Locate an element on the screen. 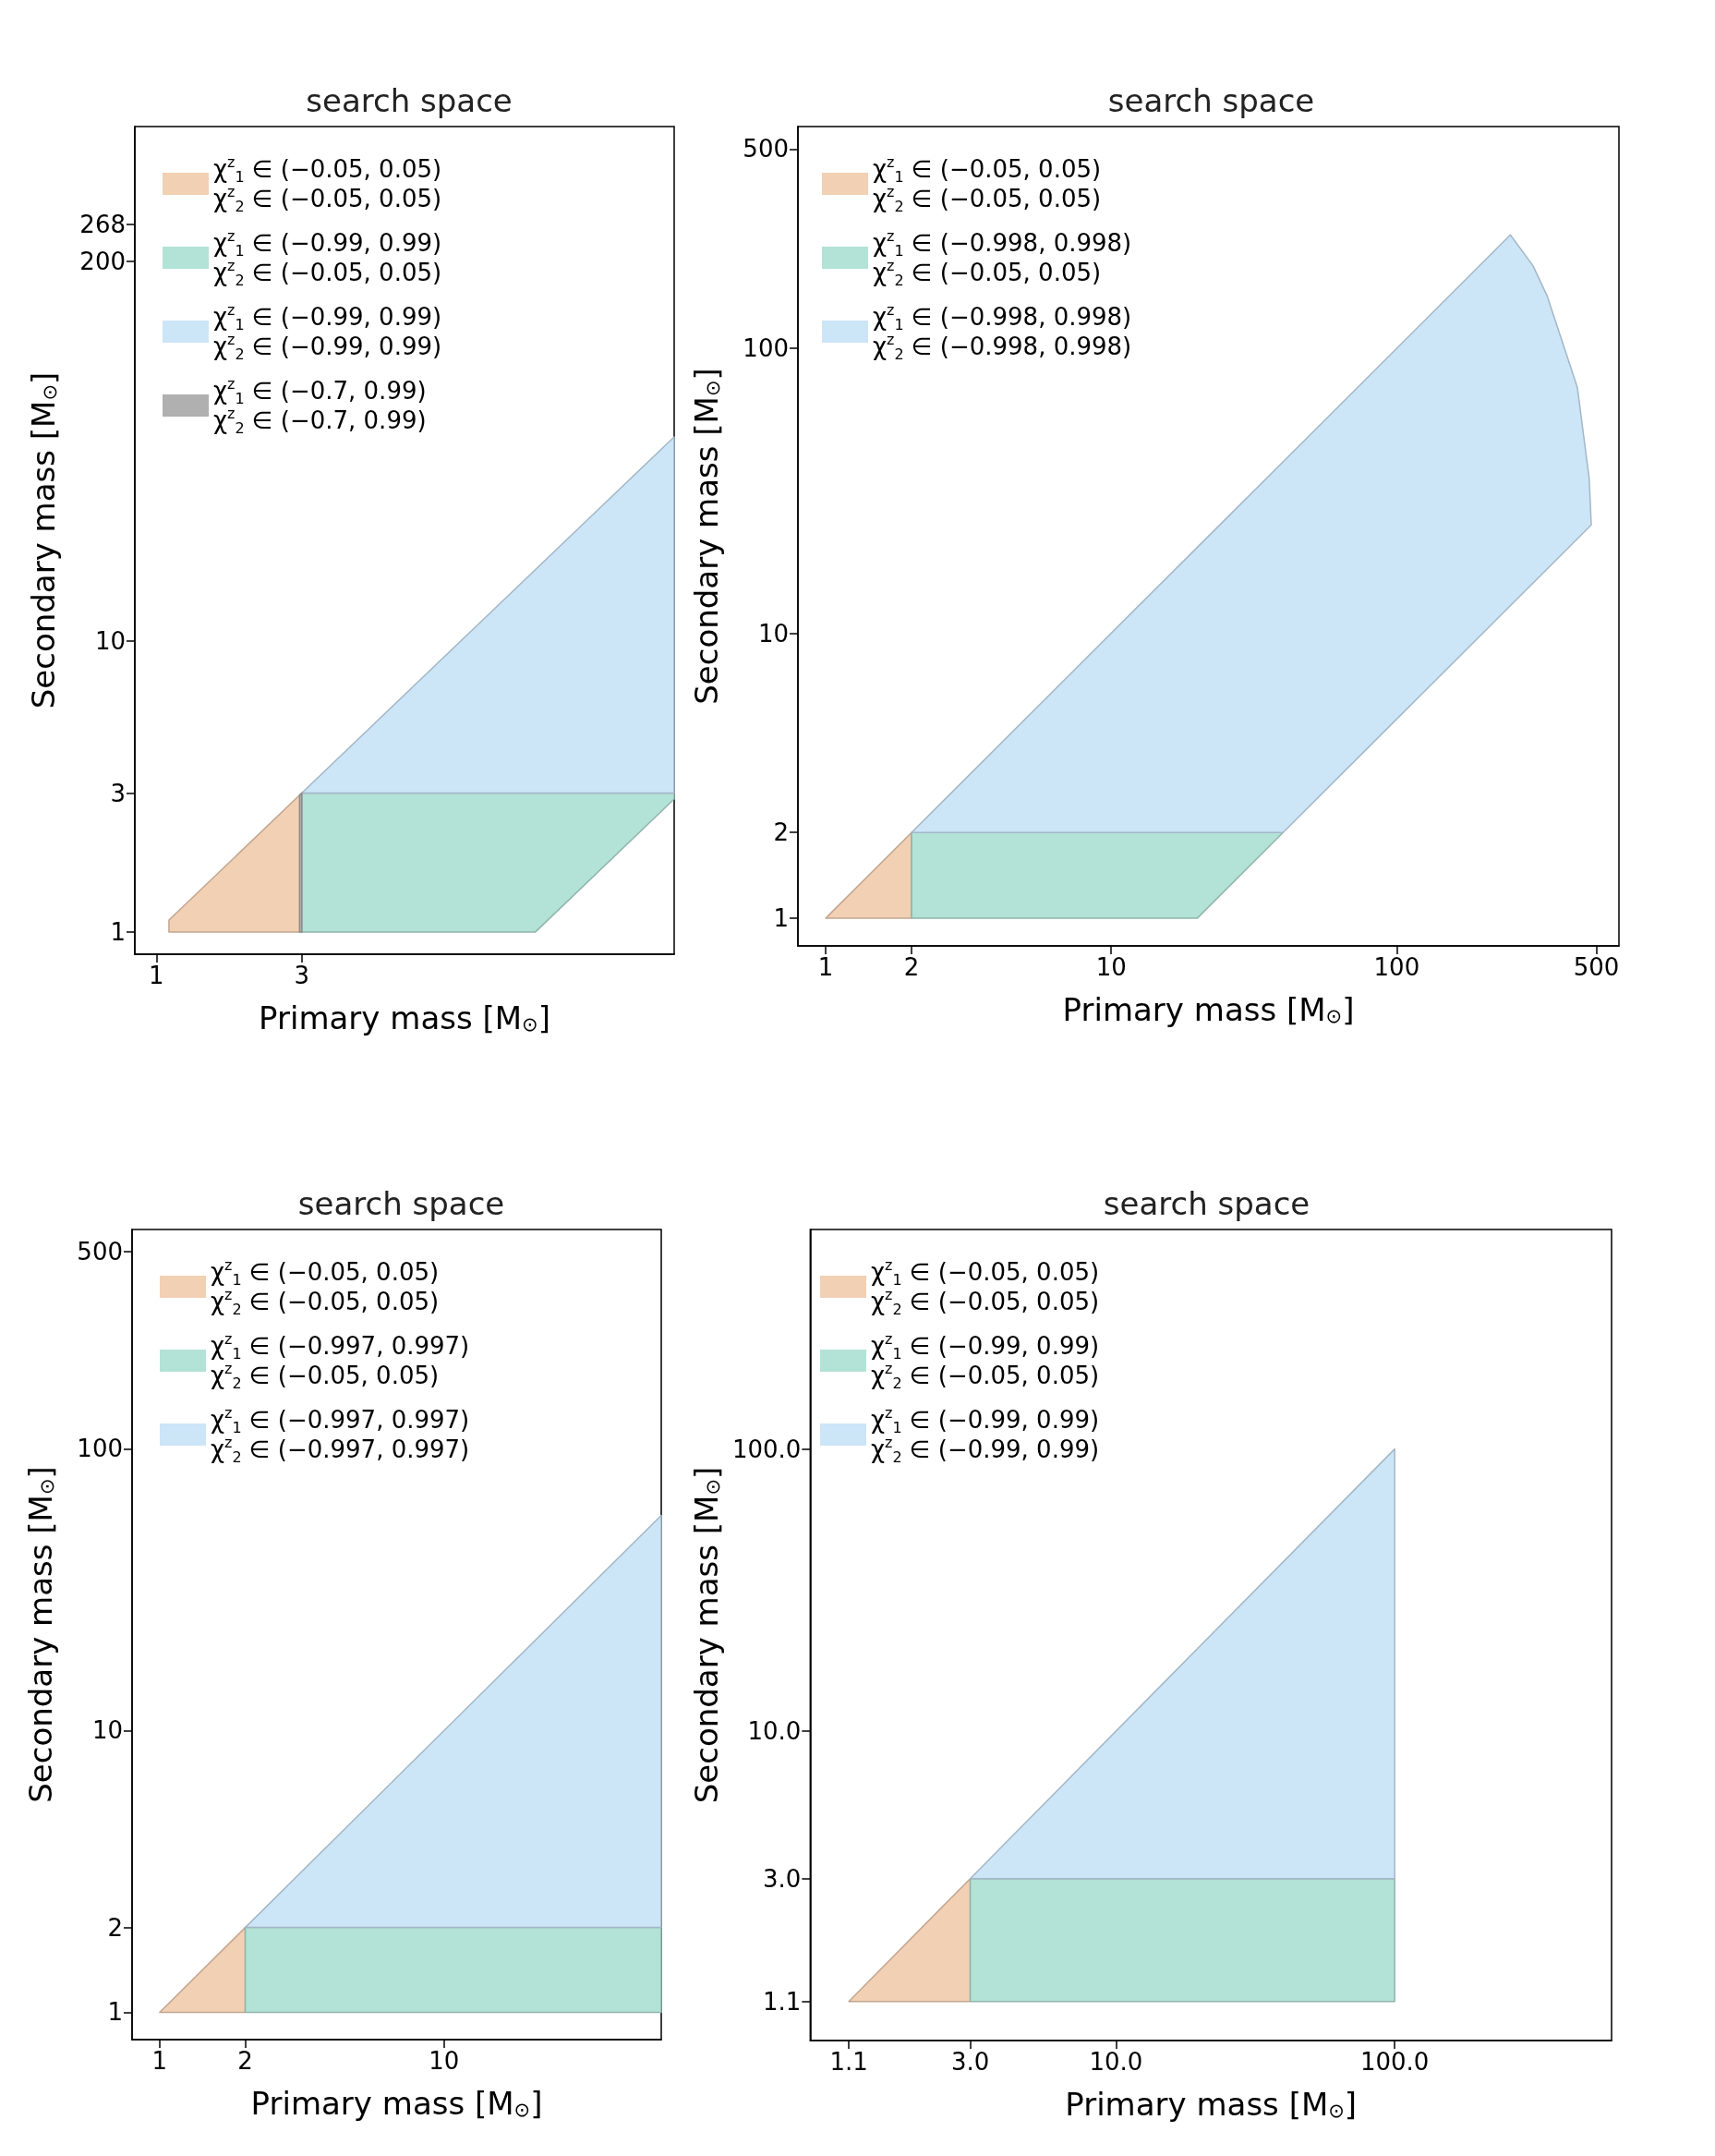 The height and width of the screenshot is (2156, 1715). y-tick-label: 3 is located at coordinates (118, 793).